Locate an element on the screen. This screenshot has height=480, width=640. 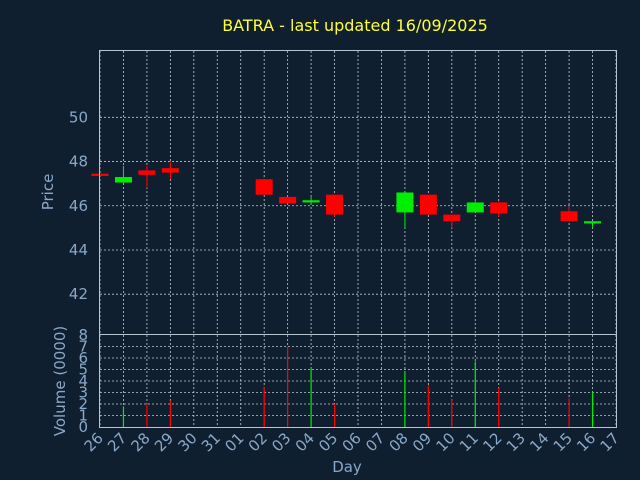
x-tick-label: 27 is located at coordinates (117, 442).